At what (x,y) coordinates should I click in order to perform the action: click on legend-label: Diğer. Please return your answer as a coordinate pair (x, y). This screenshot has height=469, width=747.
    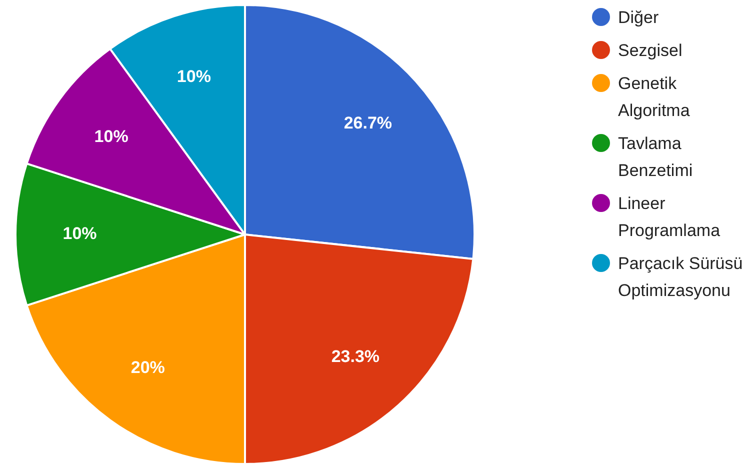
    Looking at the image, I should click on (638, 18).